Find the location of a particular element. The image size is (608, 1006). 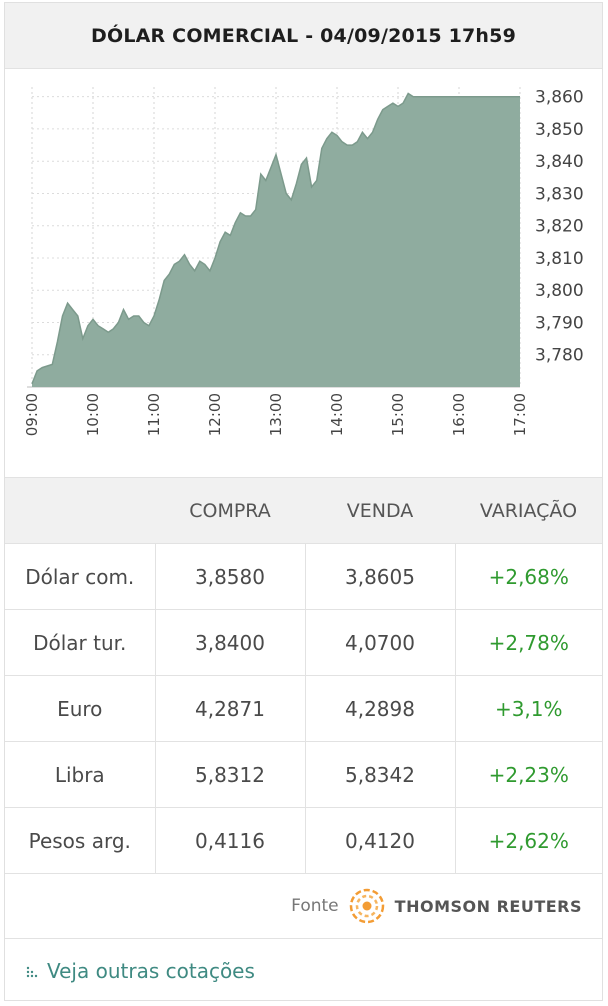

other-quotes-row: Veja outras cotações is located at coordinates (303, 971).